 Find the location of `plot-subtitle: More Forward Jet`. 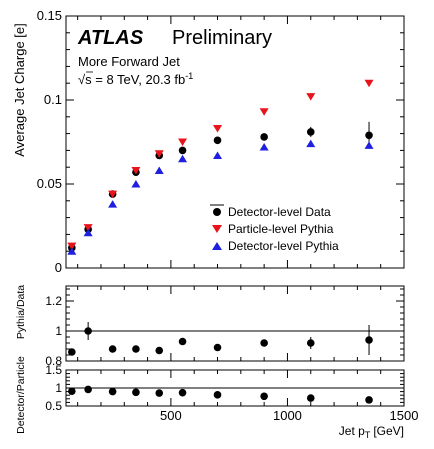

plot-subtitle: More Forward Jet is located at coordinates (129, 61).